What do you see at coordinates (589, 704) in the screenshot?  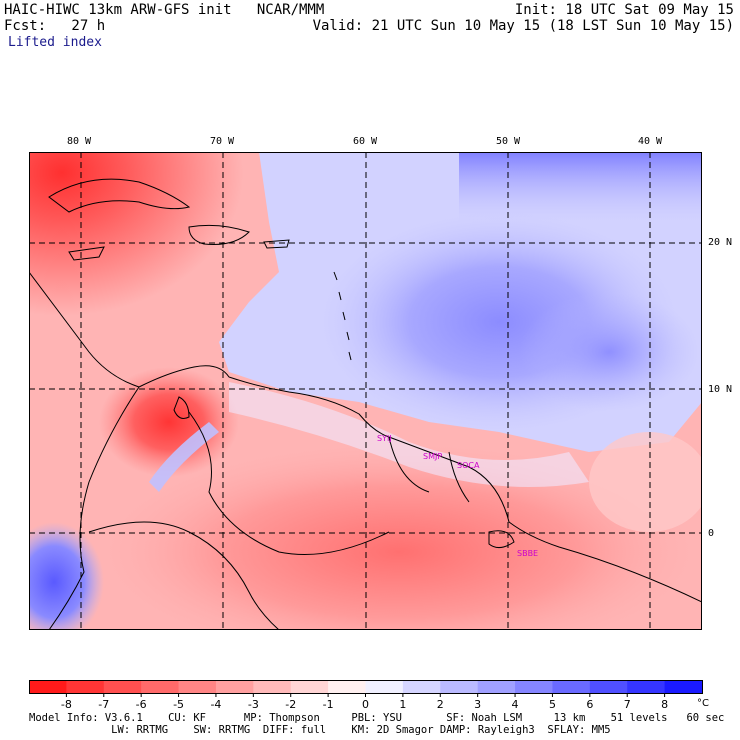 I see `colorbar-tick-label: 6` at bounding box center [589, 704].